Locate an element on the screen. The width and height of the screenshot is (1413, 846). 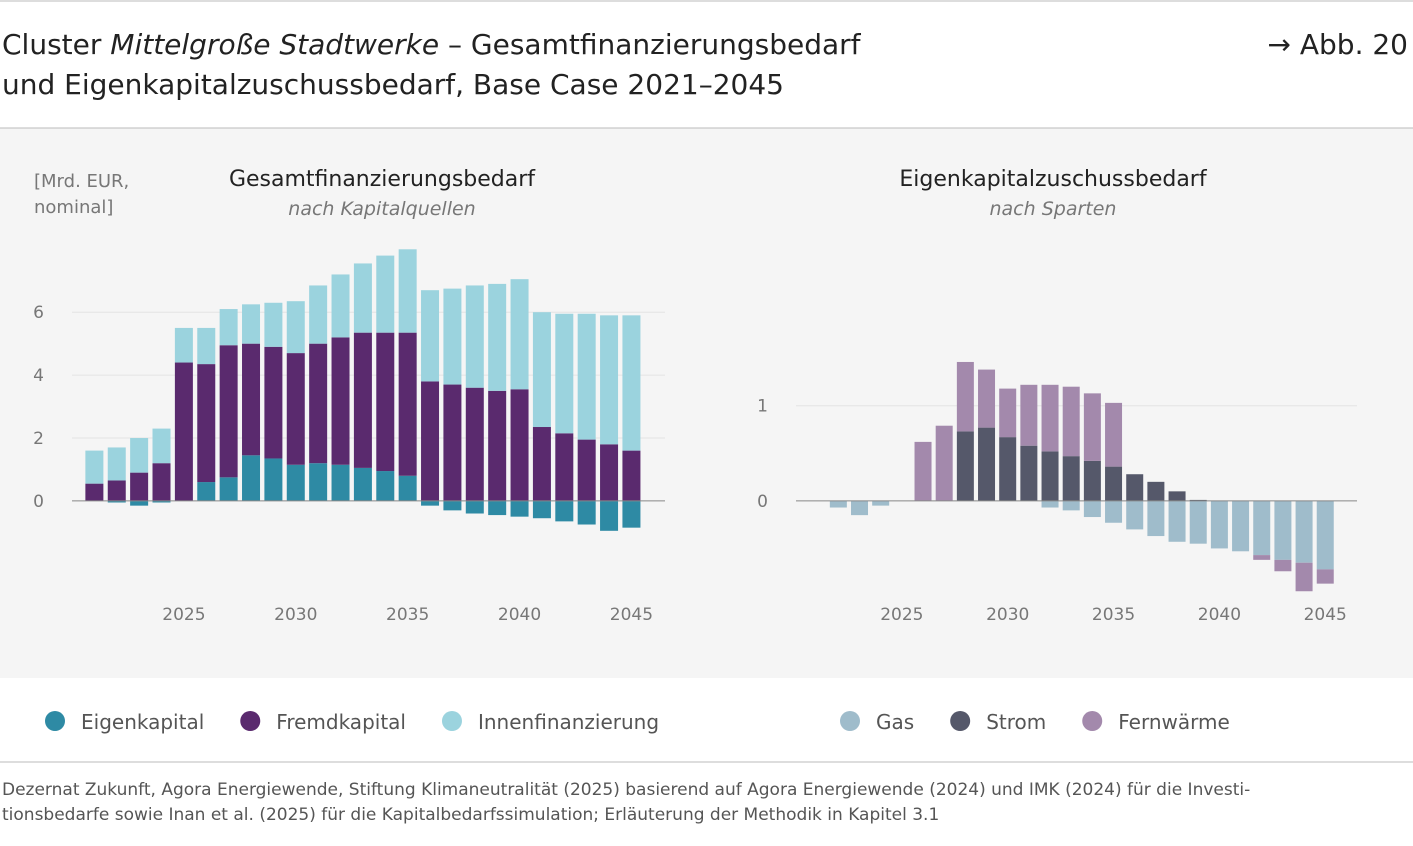
title-part: – Gesamtfinanzierungsbedarf is located at coordinates (650, 44).